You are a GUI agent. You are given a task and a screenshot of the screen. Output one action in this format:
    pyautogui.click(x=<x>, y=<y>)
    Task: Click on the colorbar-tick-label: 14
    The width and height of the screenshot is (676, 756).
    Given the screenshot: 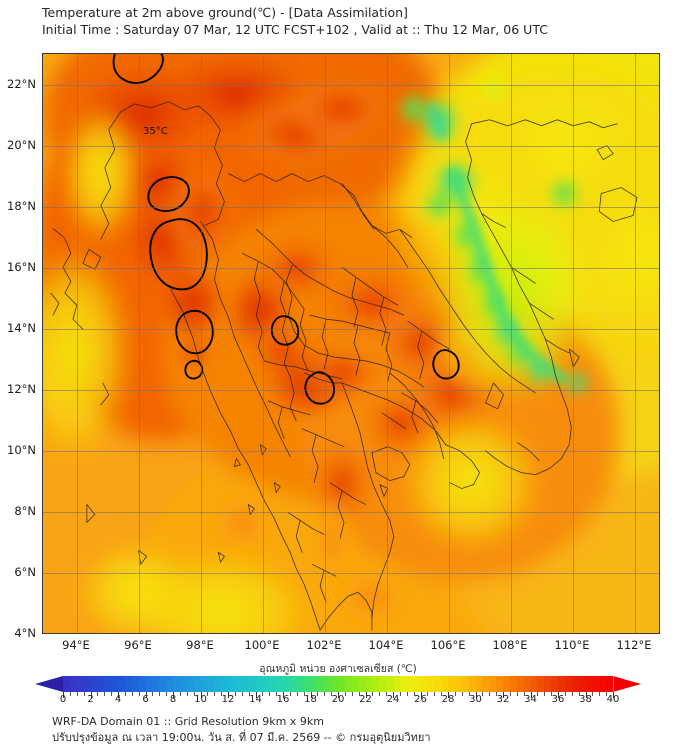 What is the action you would take?
    pyautogui.click(x=255, y=699)
    